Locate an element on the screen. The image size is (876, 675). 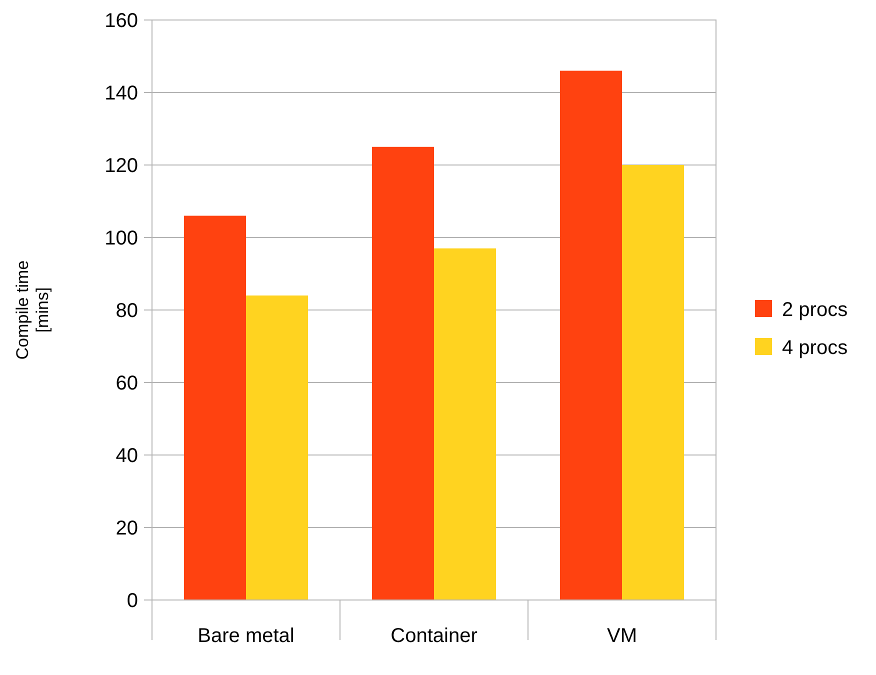
y-axis-title: Compile time [mins] is located at coordinates (32, 310).